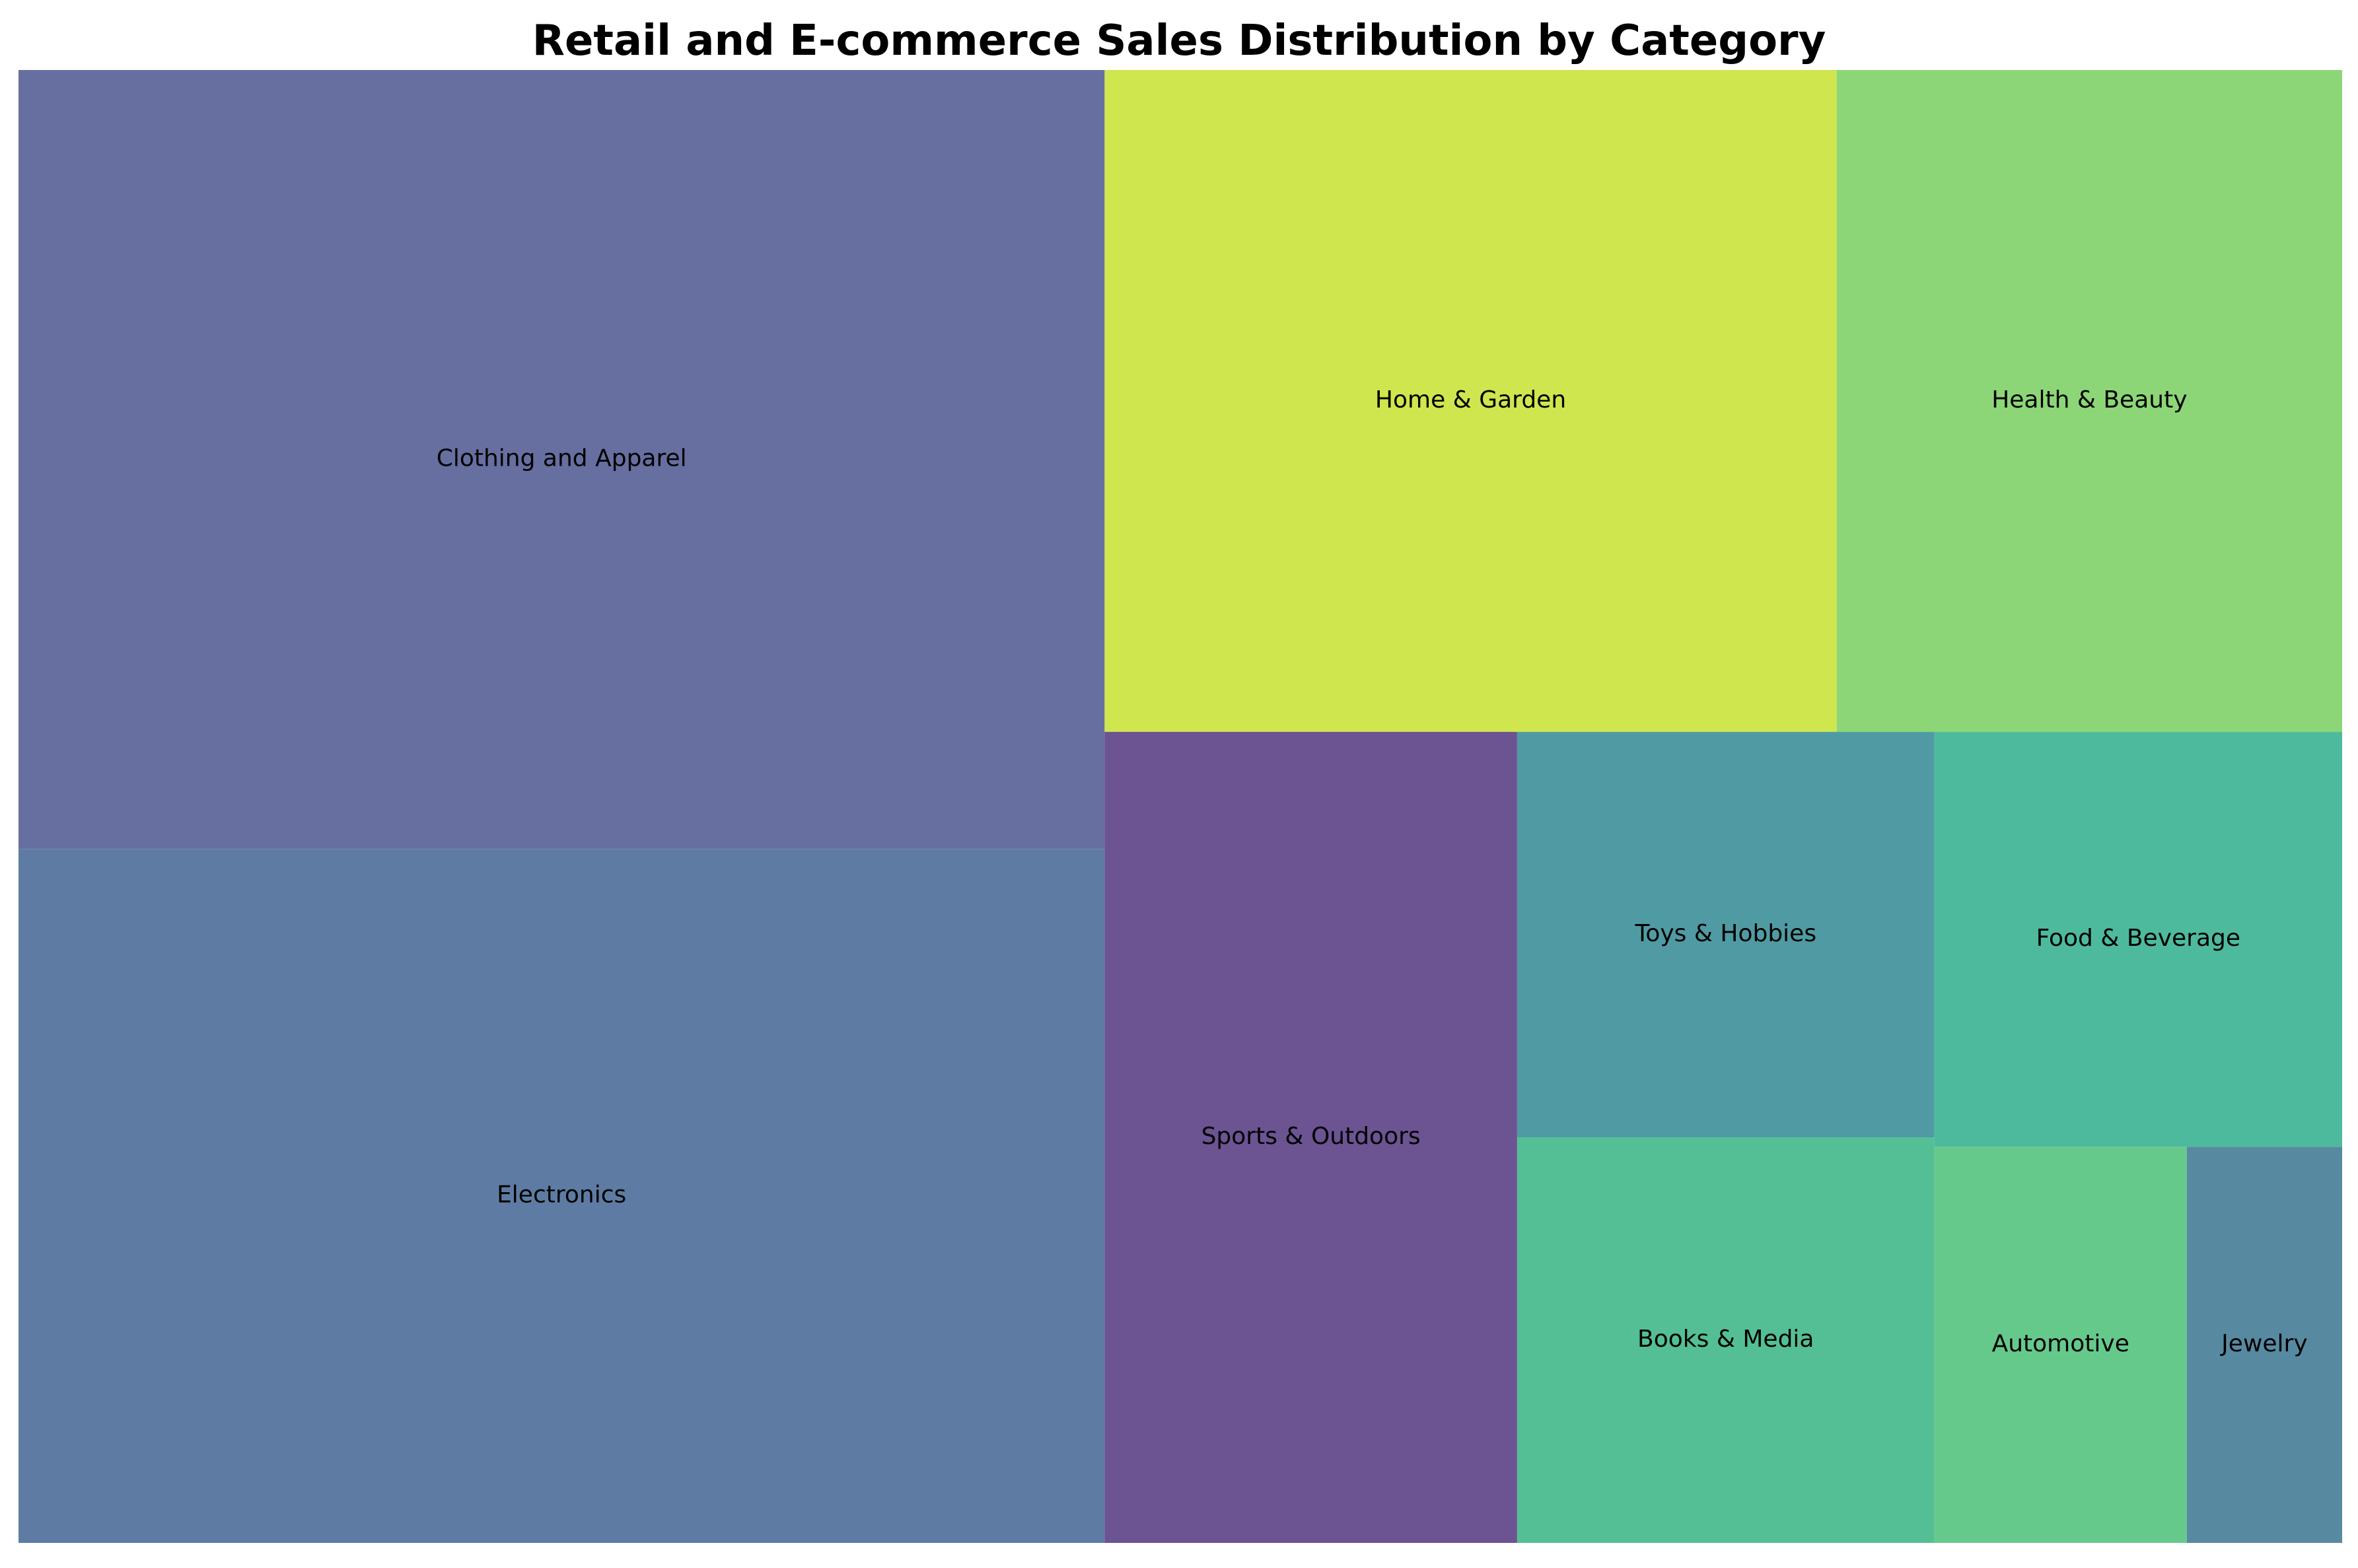 The image size is (2358, 1568). I want to click on treemap-tile-home-and-garden, so click(1470, 401).